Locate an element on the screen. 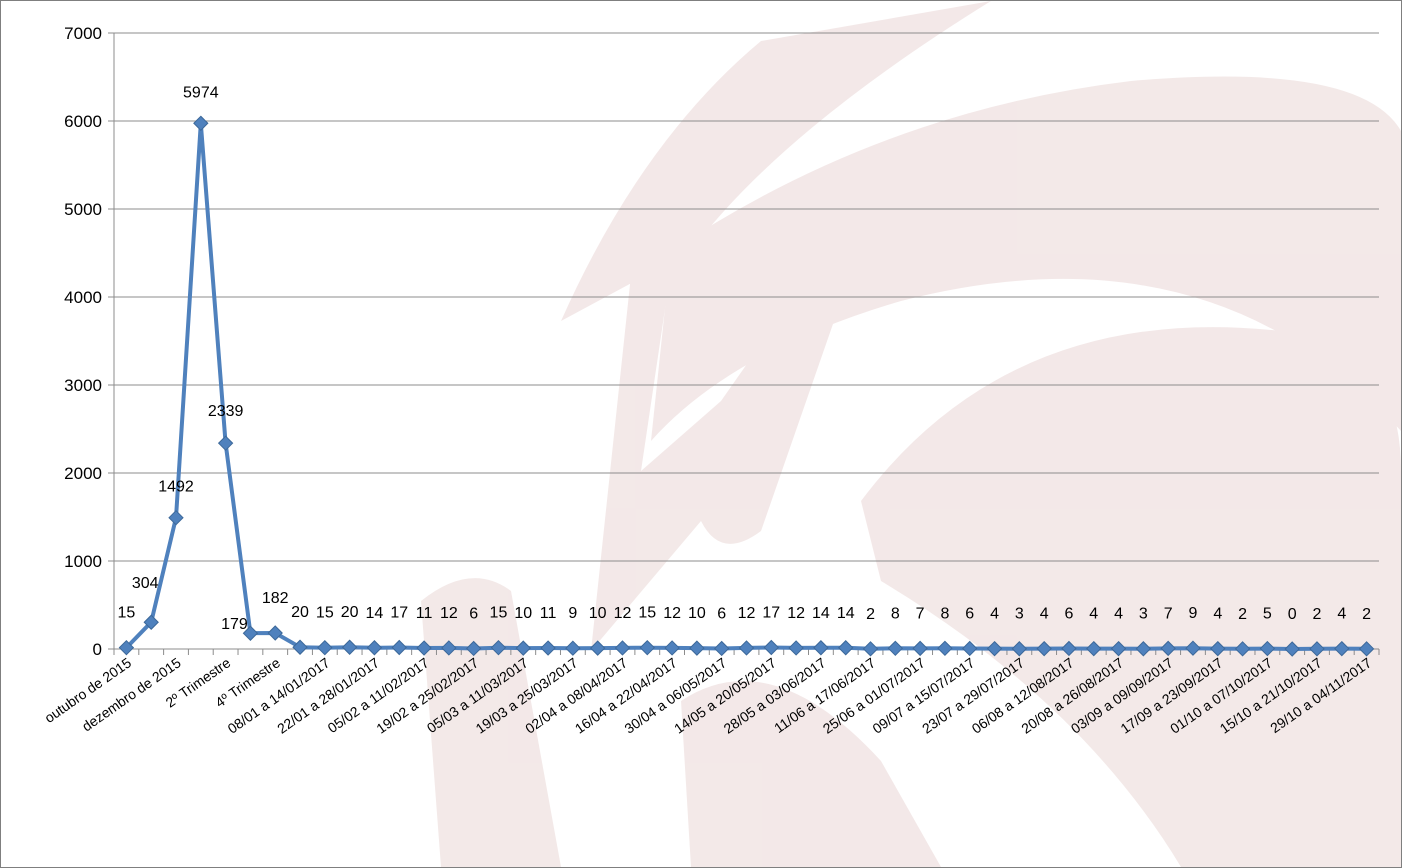  y-tick-label: 6000 is located at coordinates (83, 121).